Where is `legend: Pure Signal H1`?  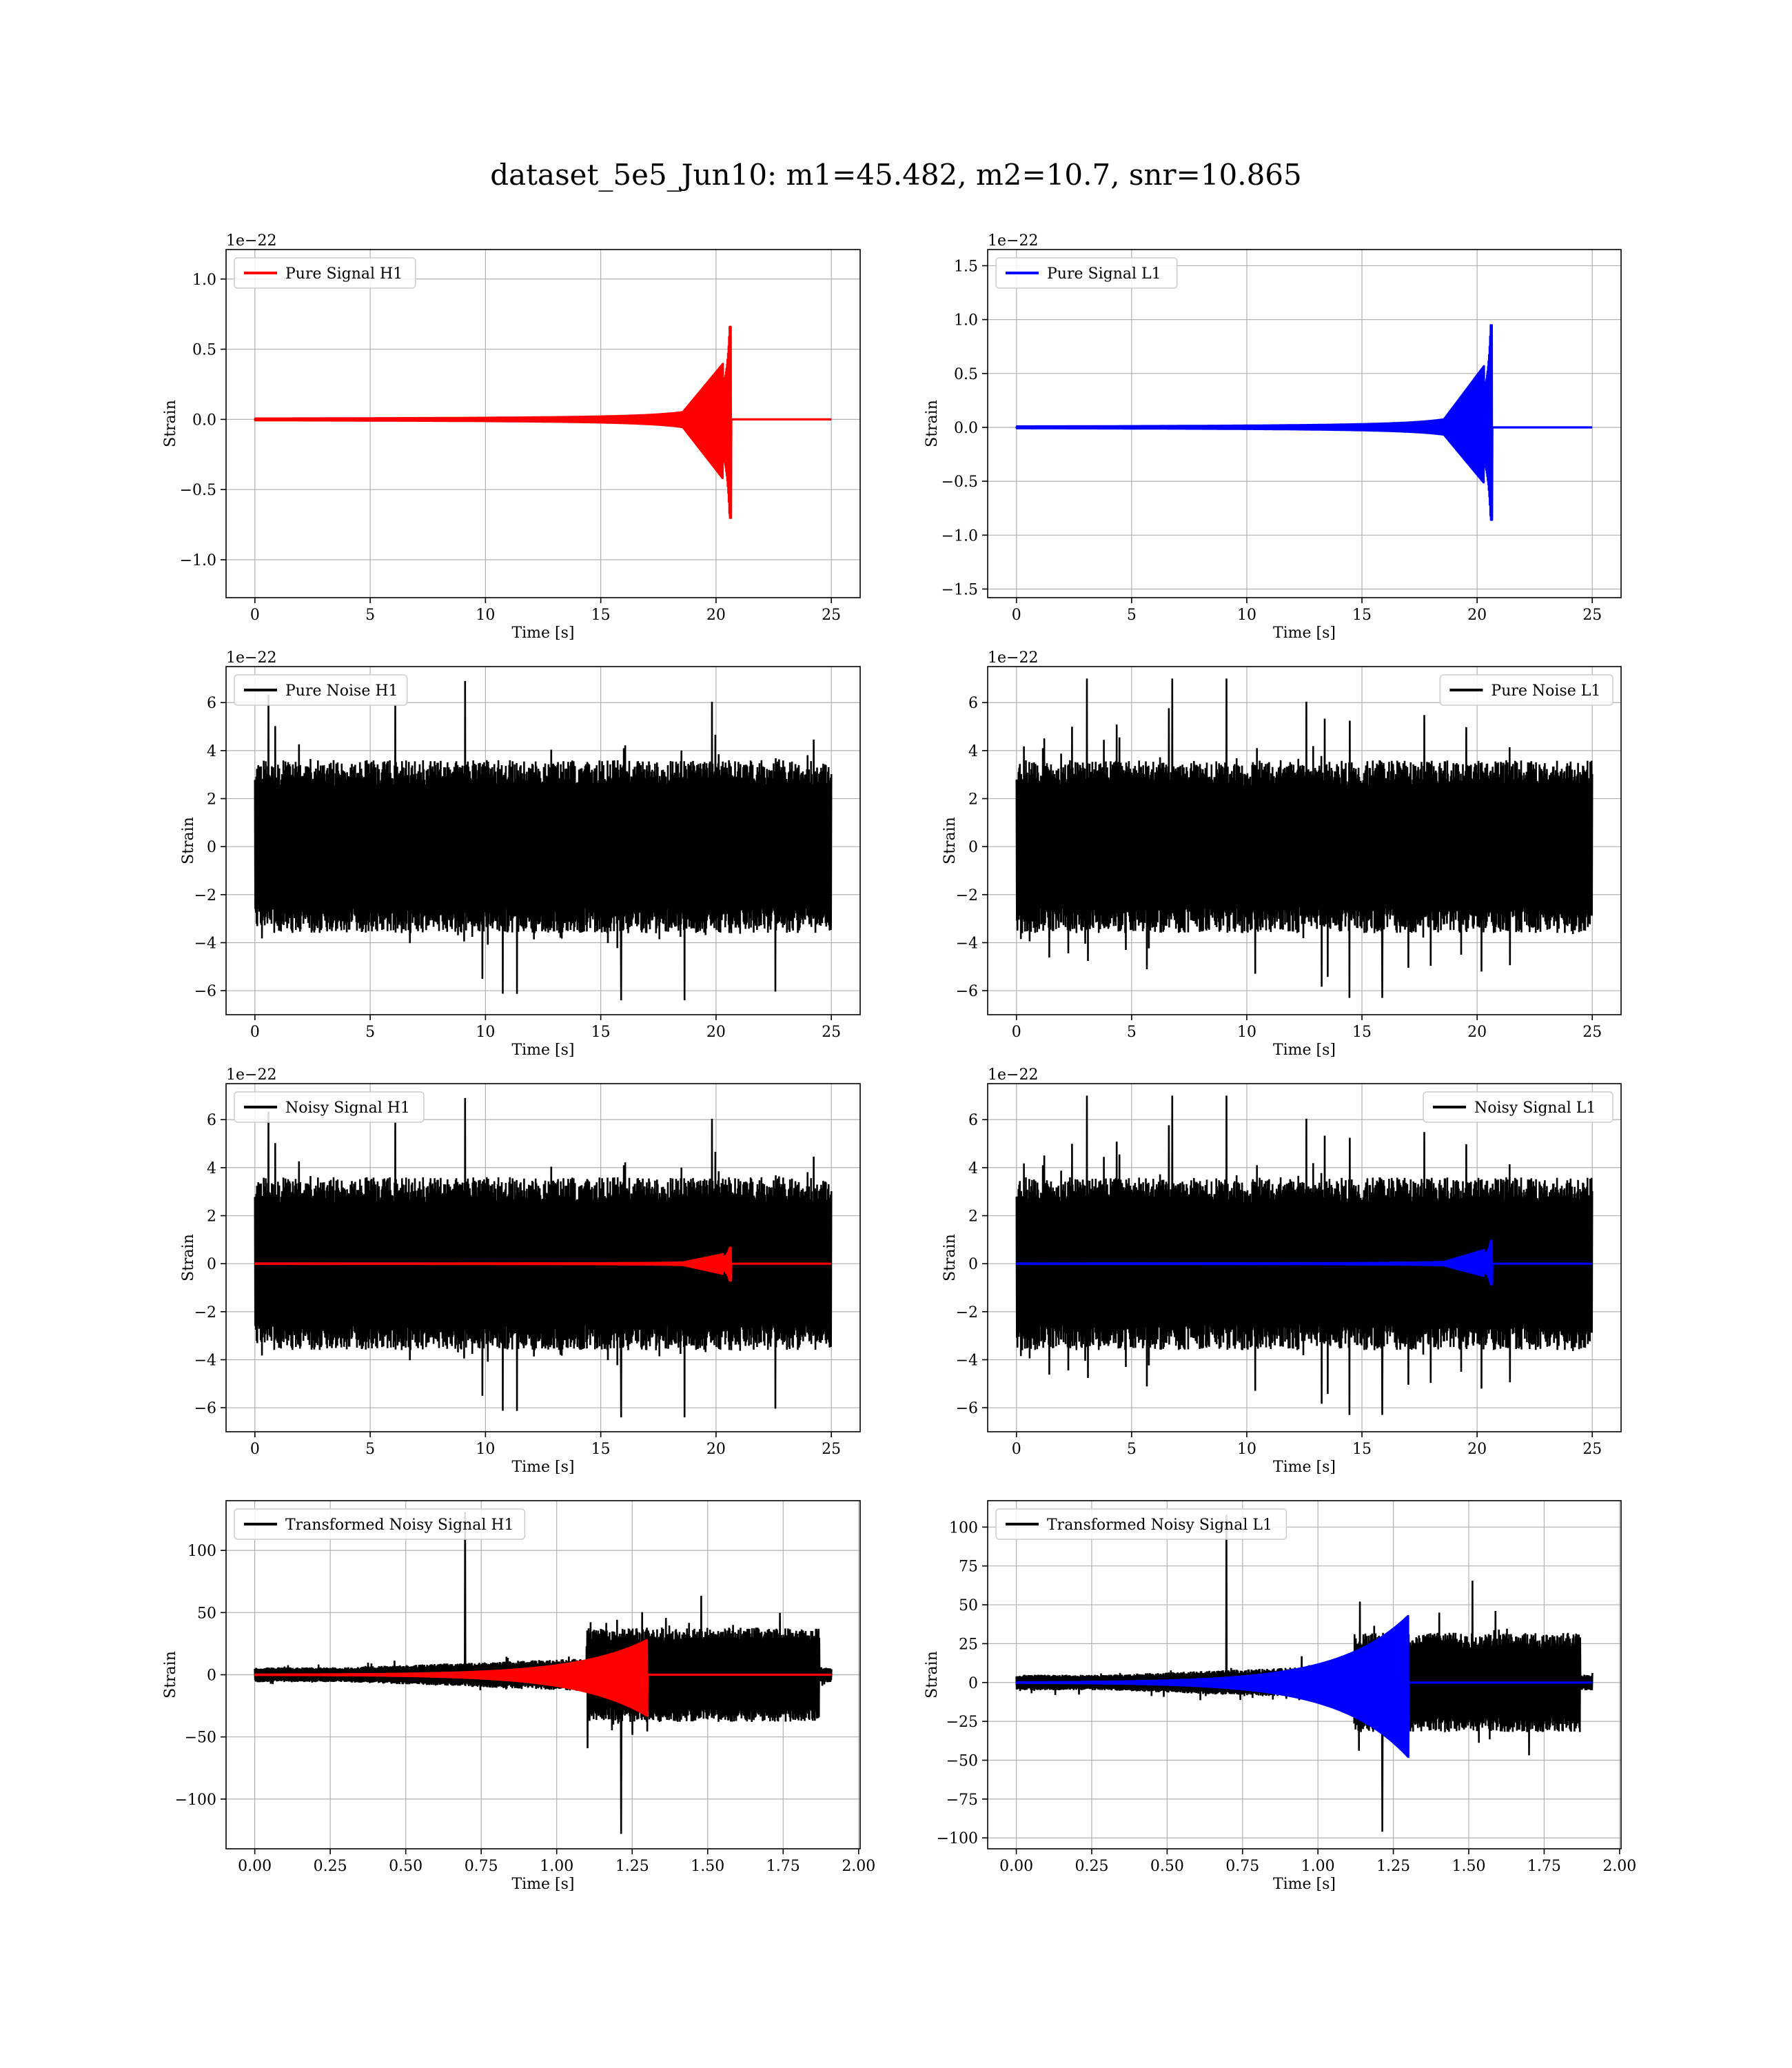
legend: Pure Signal H1 is located at coordinates (325, 273).